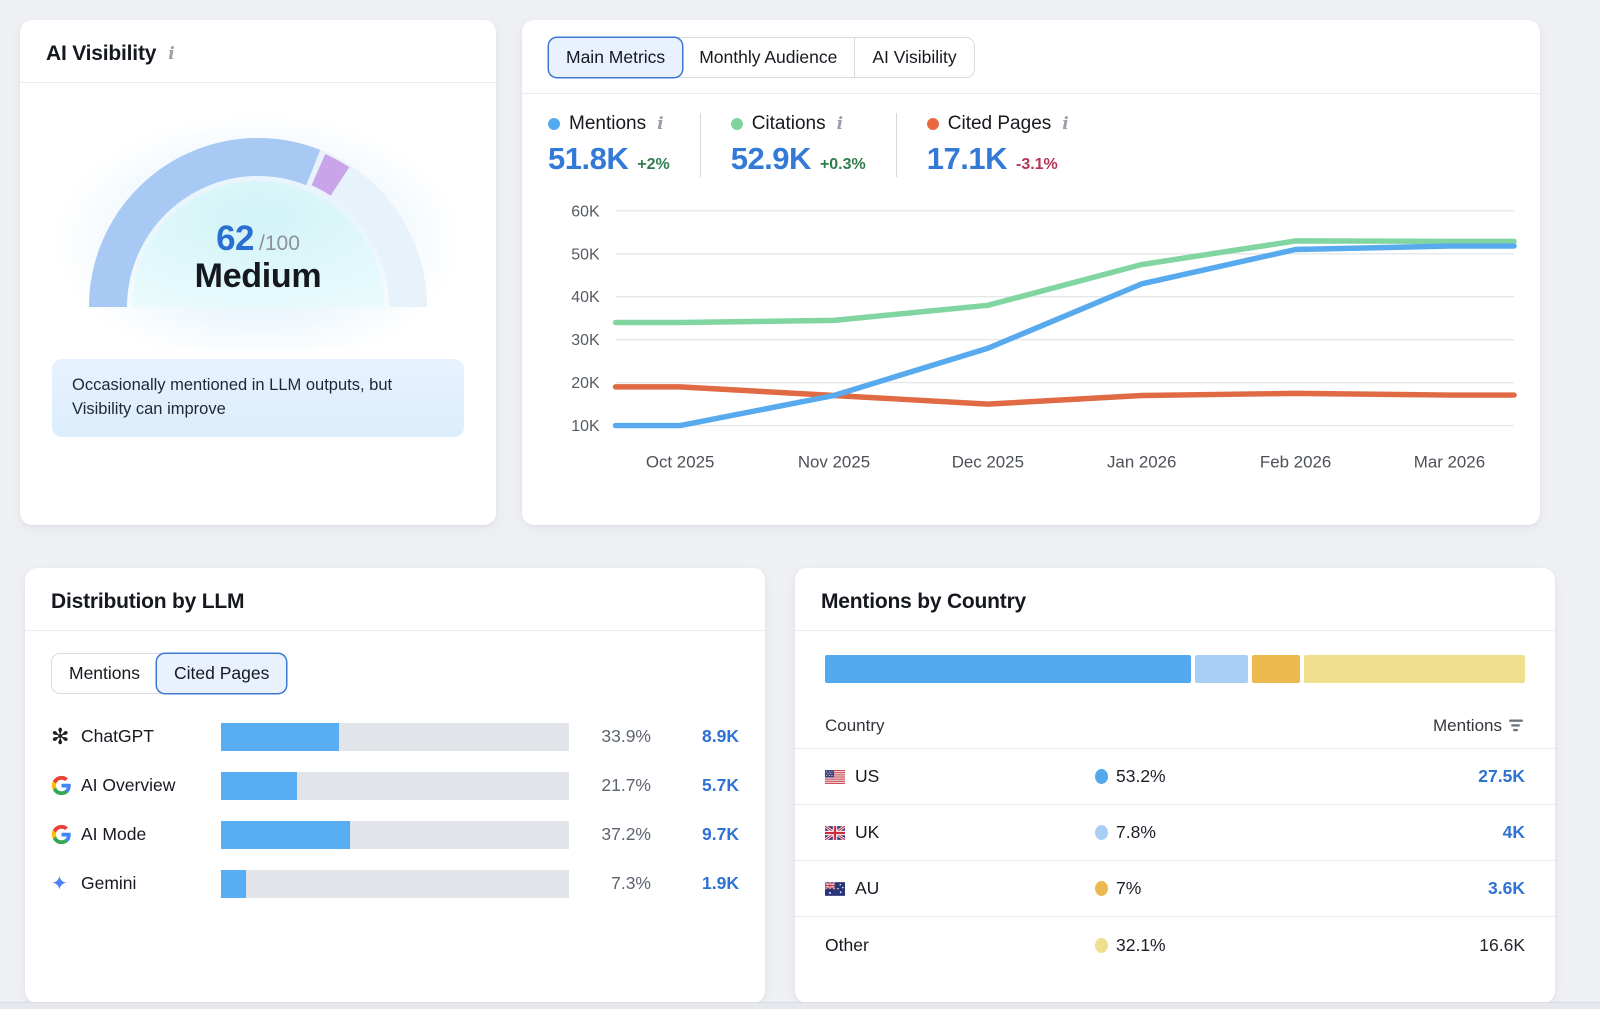 This screenshot has height=1009, width=1600. What do you see at coordinates (834, 461) in the screenshot?
I see `svg-text: Nov 2025` at bounding box center [834, 461].